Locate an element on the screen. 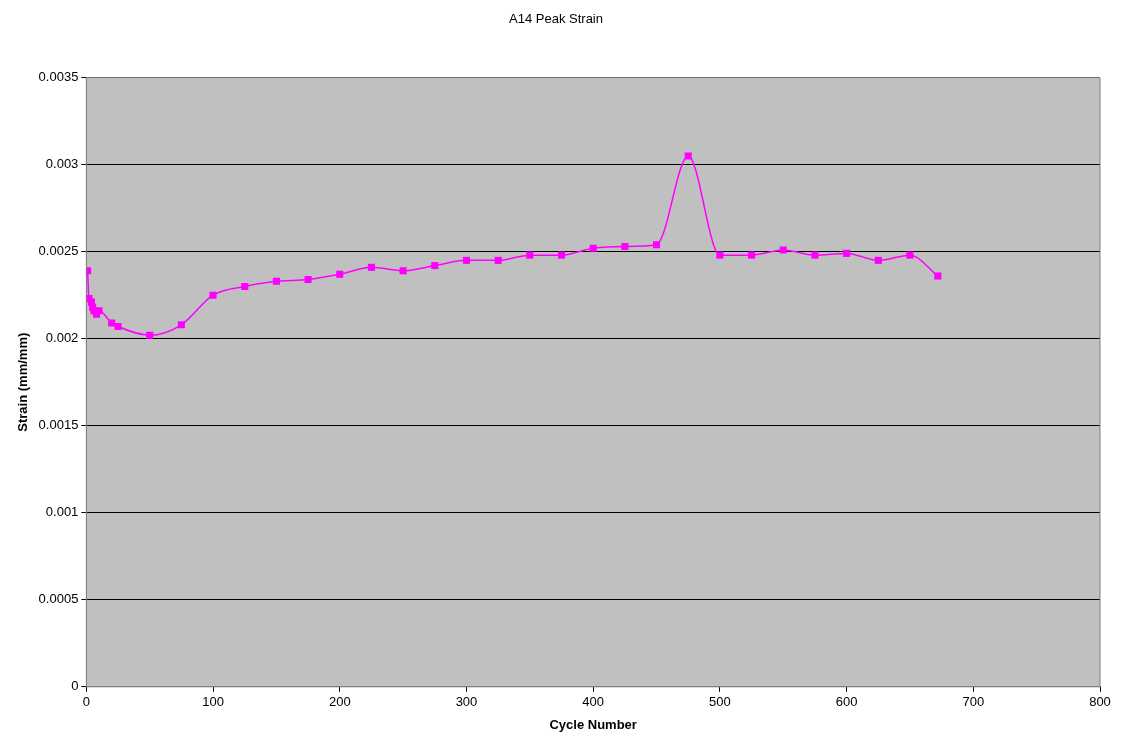 Image resolution: width=1122 pixels, height=745 pixels. y-tick-label: 0.0035 is located at coordinates (58, 77).